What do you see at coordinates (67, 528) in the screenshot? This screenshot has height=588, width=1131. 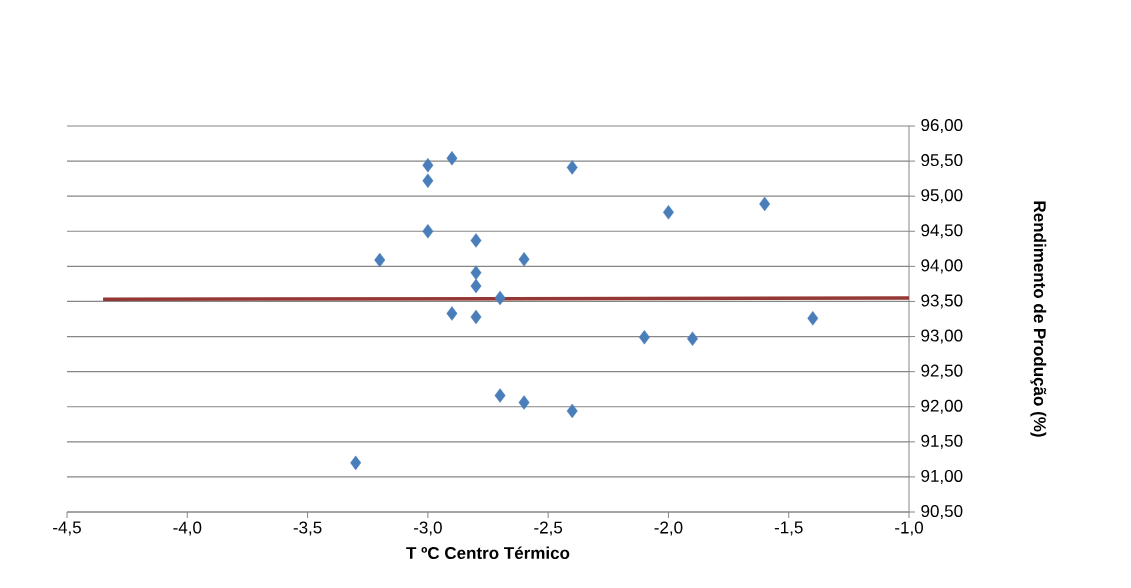 I see `x-tick-label: -4,5` at bounding box center [67, 528].